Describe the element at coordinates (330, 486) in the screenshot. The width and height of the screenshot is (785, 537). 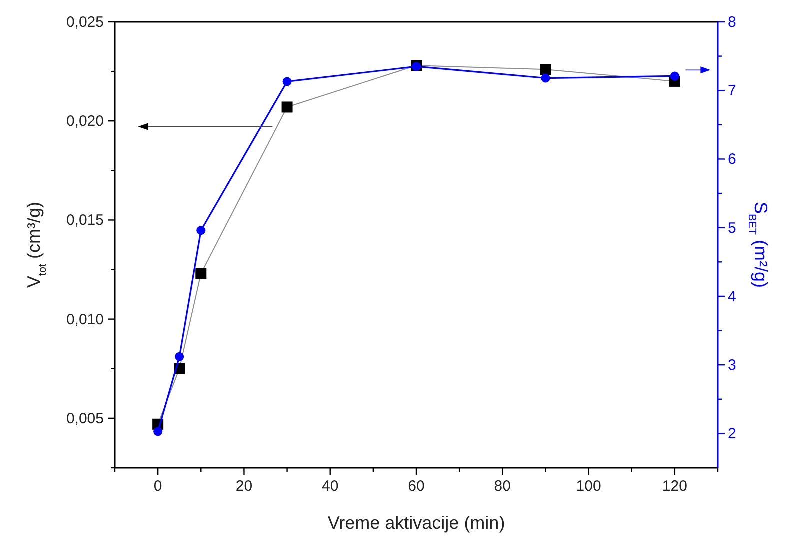
I see `x-tick-label: 40` at that location.